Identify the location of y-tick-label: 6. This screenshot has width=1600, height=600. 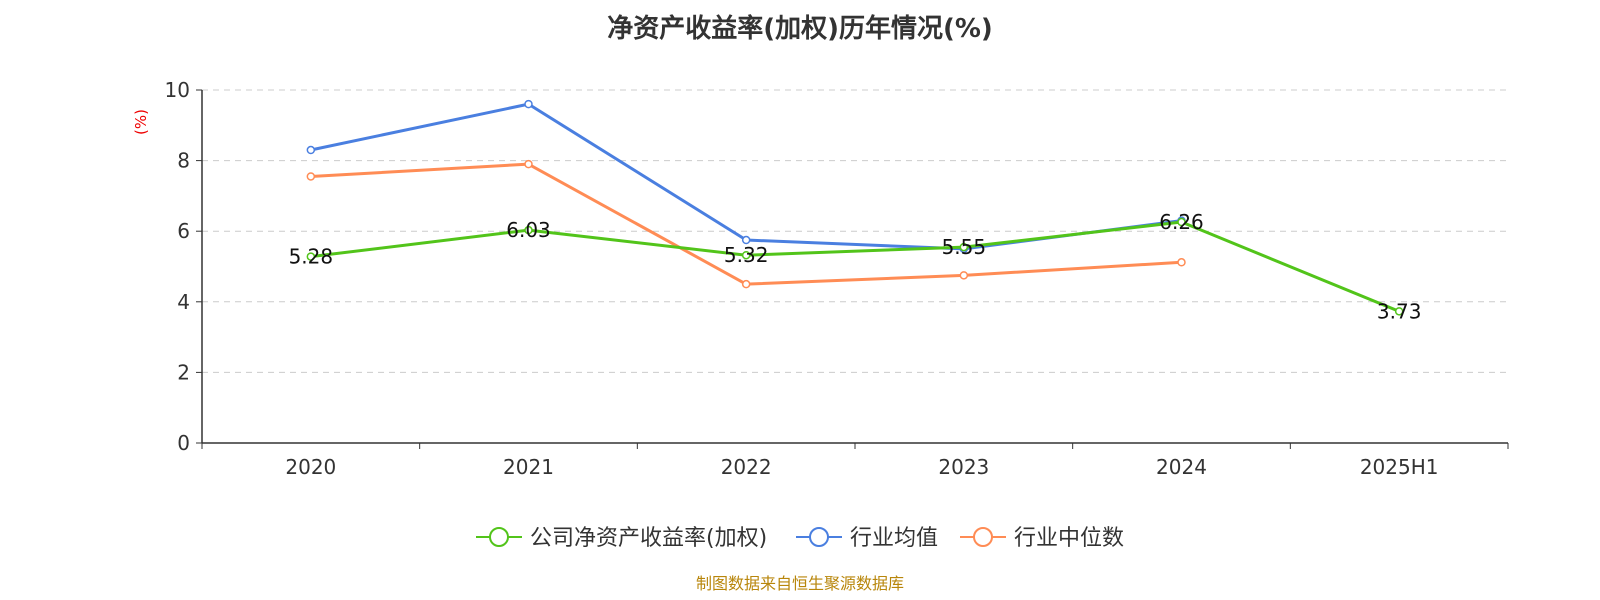
(183, 231).